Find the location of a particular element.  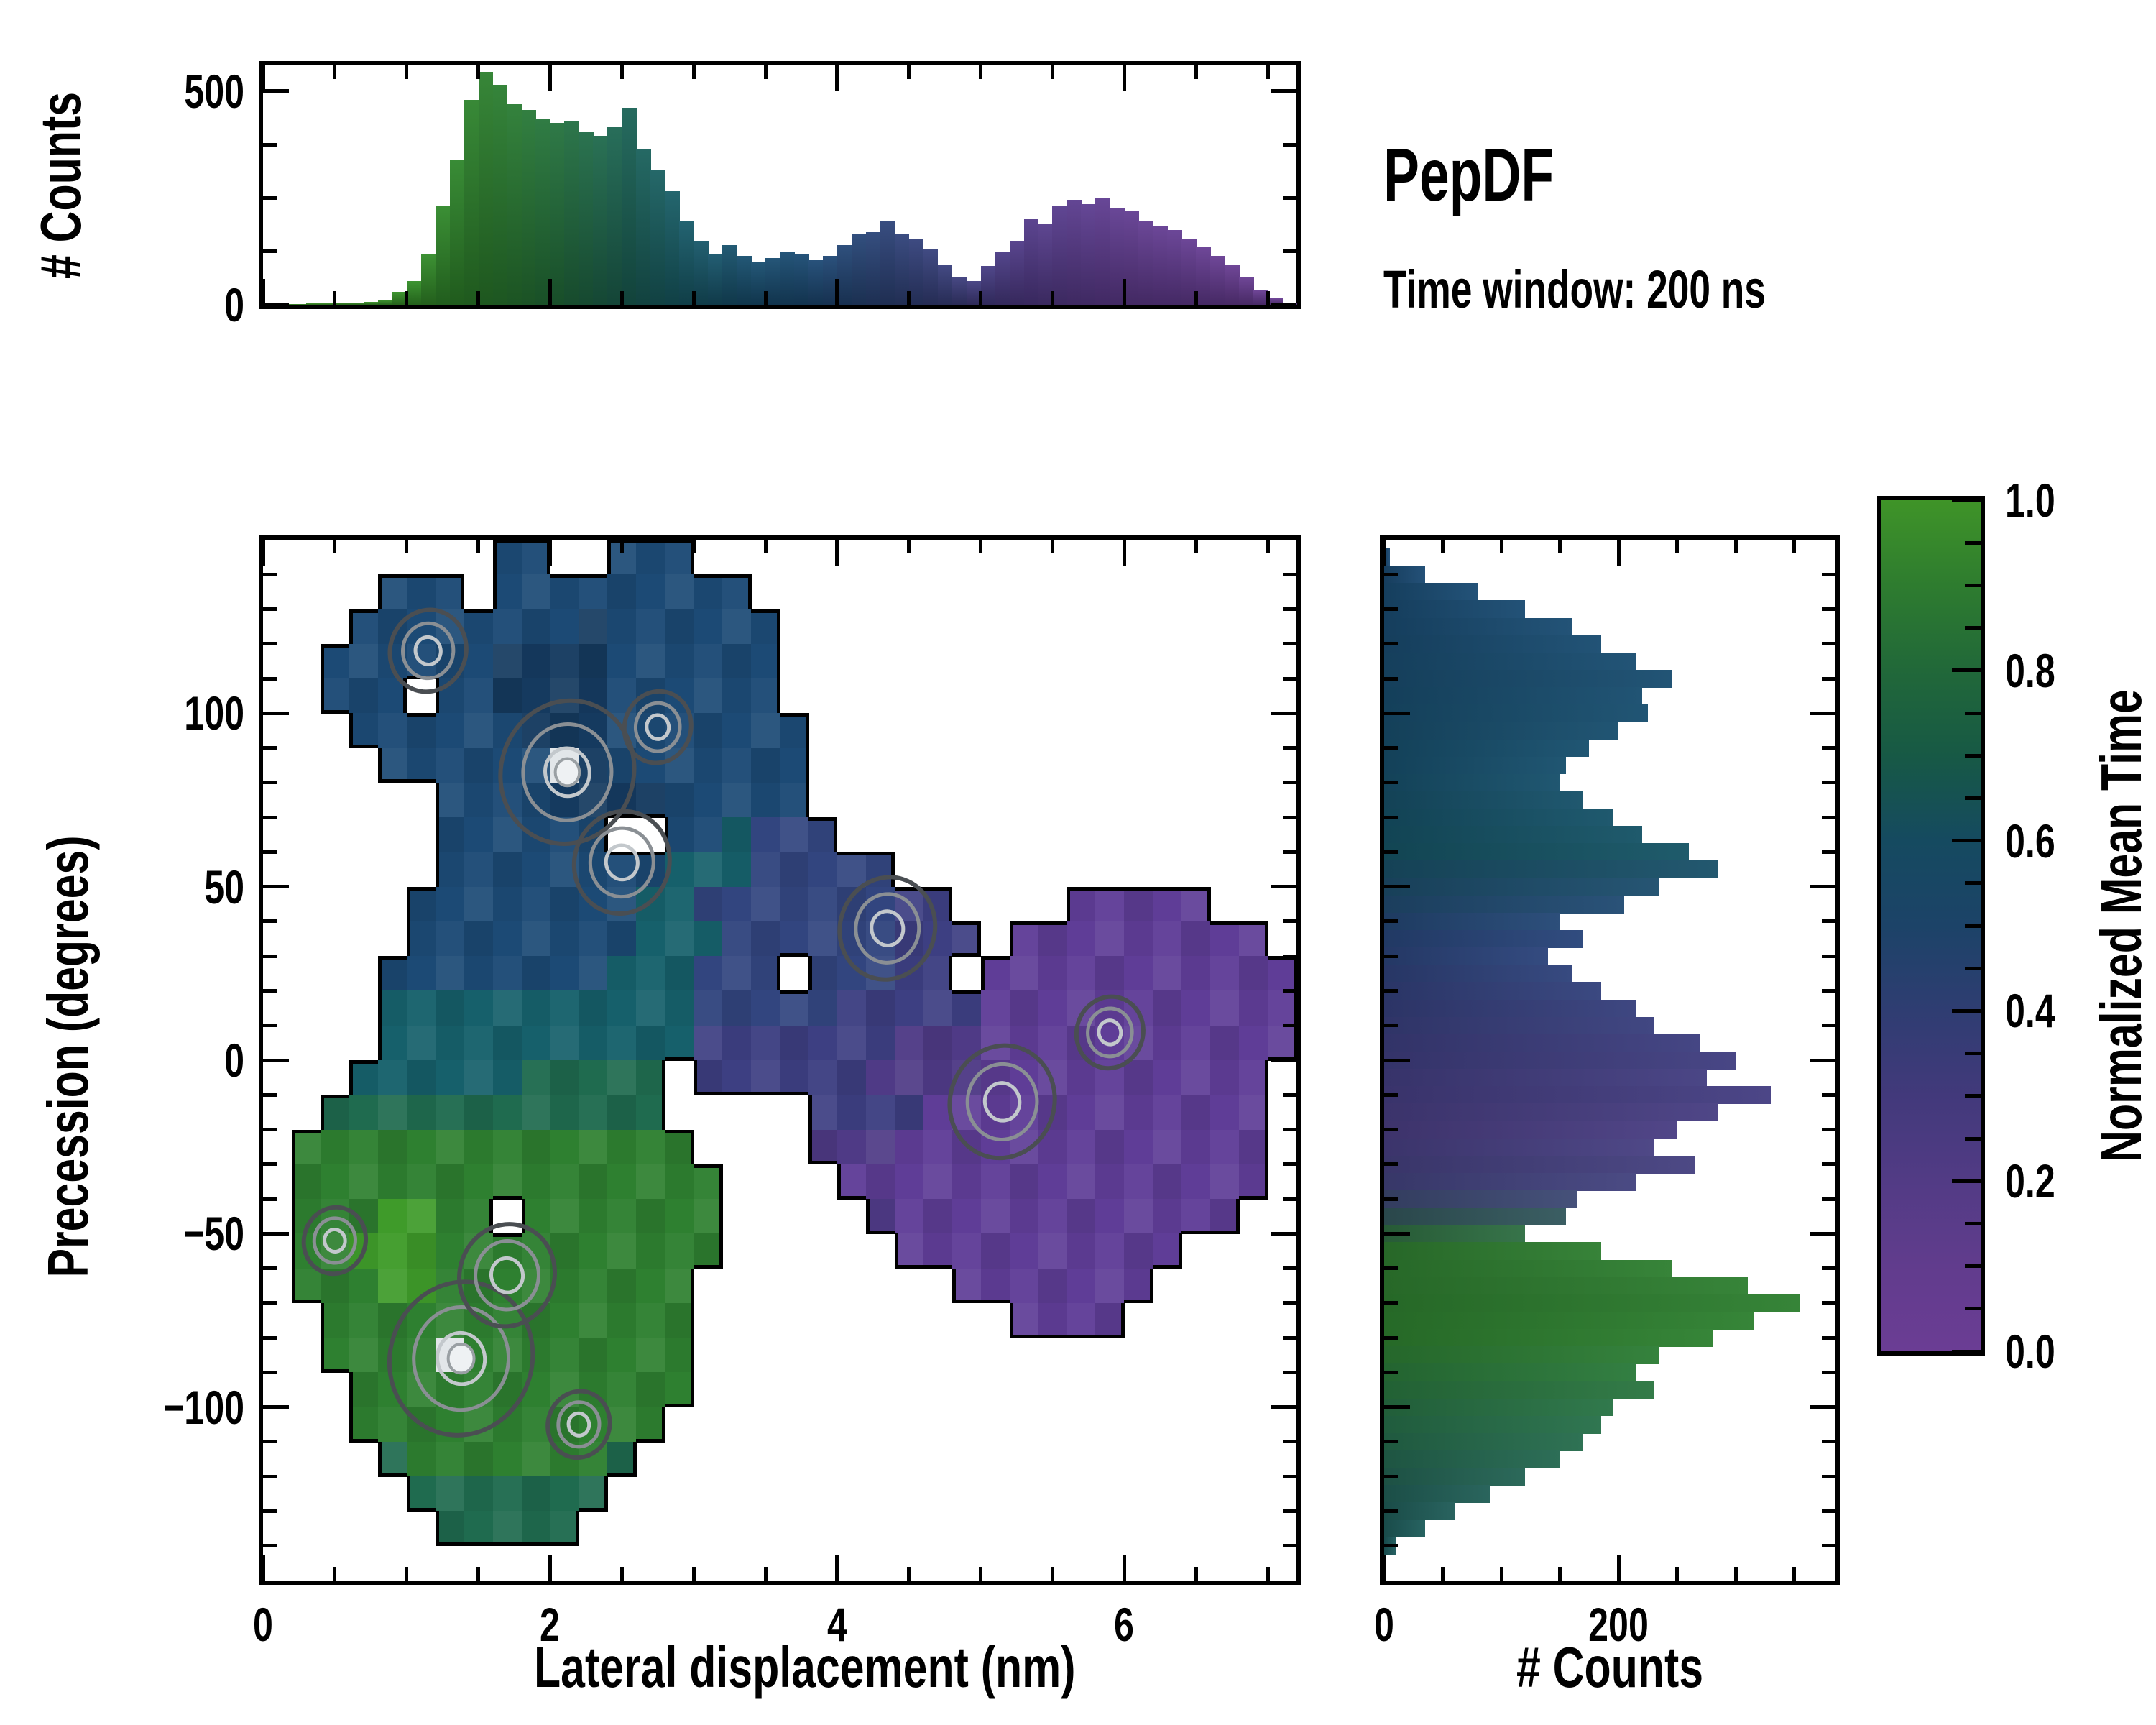

tick-label: 0.4 is located at coordinates (2030, 1011).